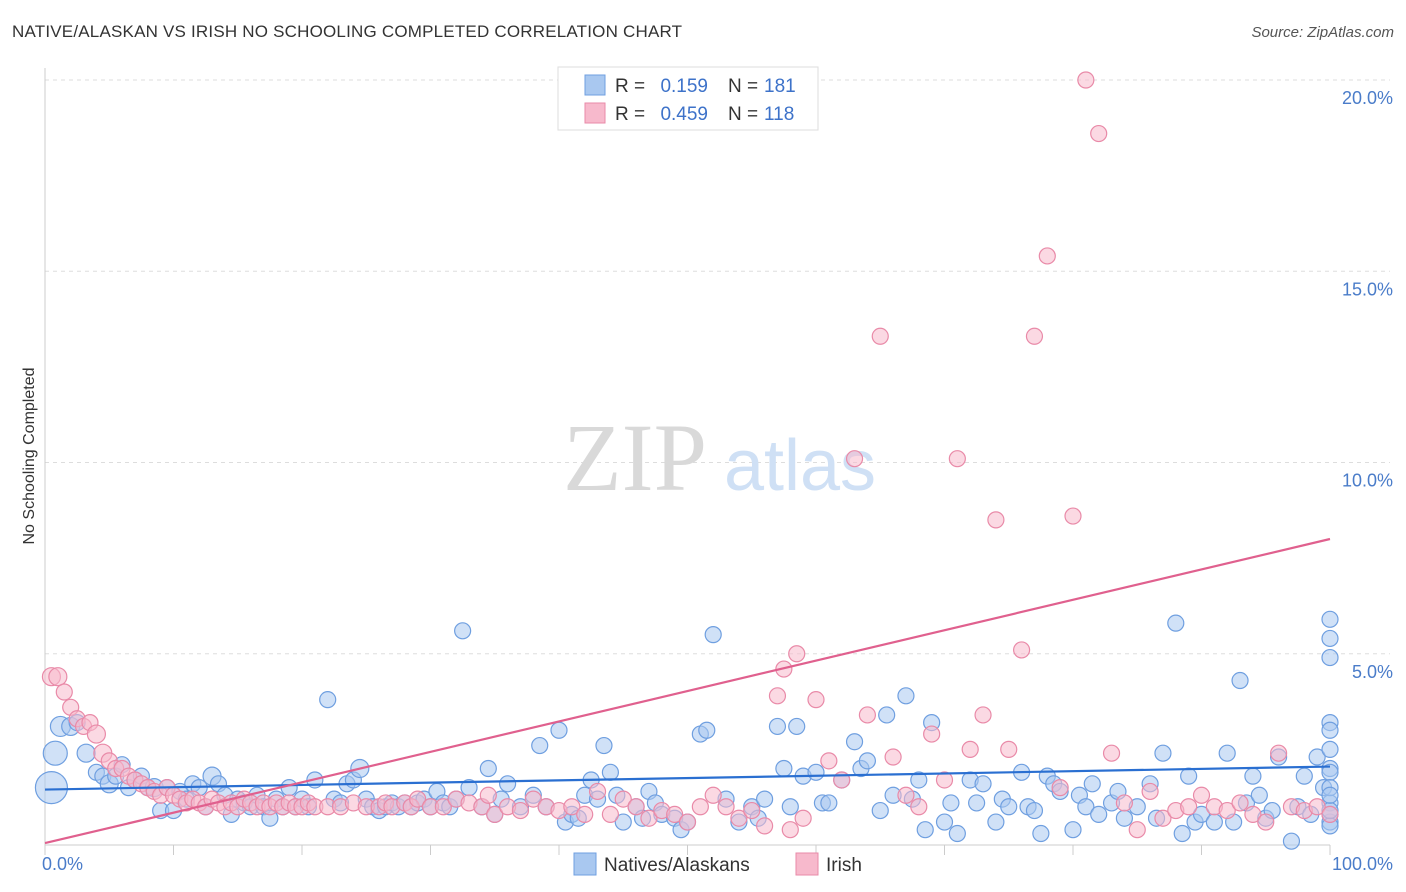 Image resolution: width=1406 pixels, height=892 pixels. I want to click on legend-n-value-0: 181, so click(780, 86).